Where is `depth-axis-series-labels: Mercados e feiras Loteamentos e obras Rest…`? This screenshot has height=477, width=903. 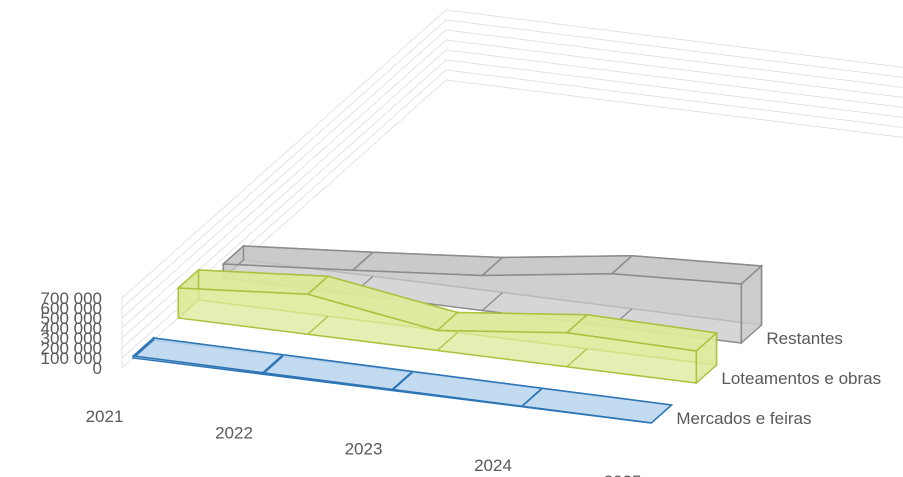
depth-axis-series-labels: Mercados e feiras Loteamentos e obras Rest… is located at coordinates (778, 378).